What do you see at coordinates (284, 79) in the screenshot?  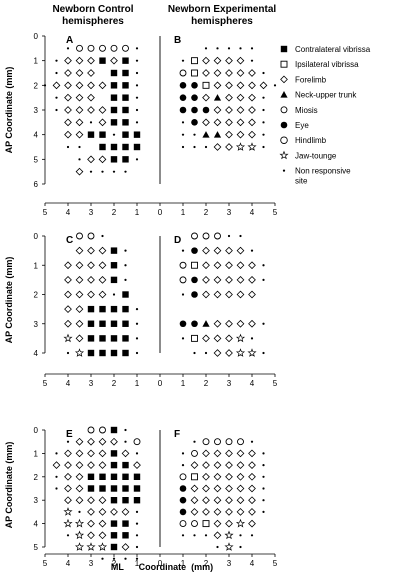 I see `legend-marker-fl` at bounding box center [284, 79].